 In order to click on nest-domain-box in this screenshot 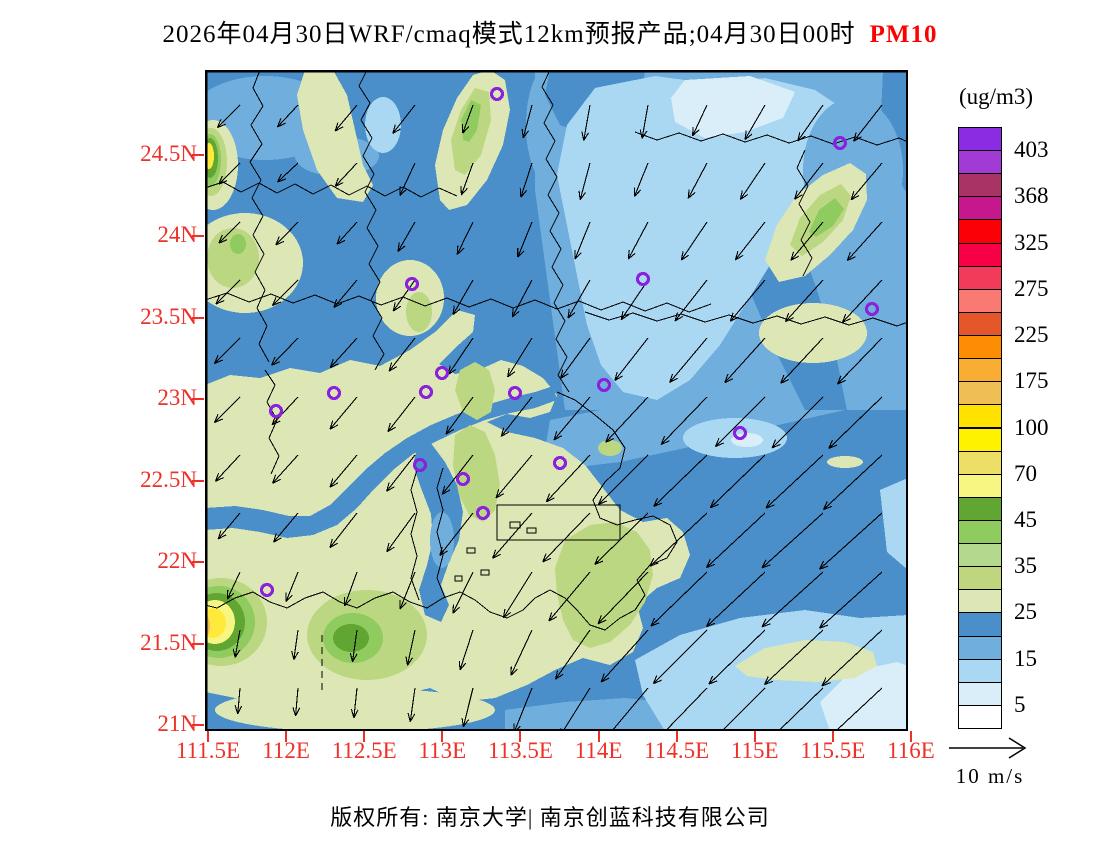, I will do `click(558, 522)`.